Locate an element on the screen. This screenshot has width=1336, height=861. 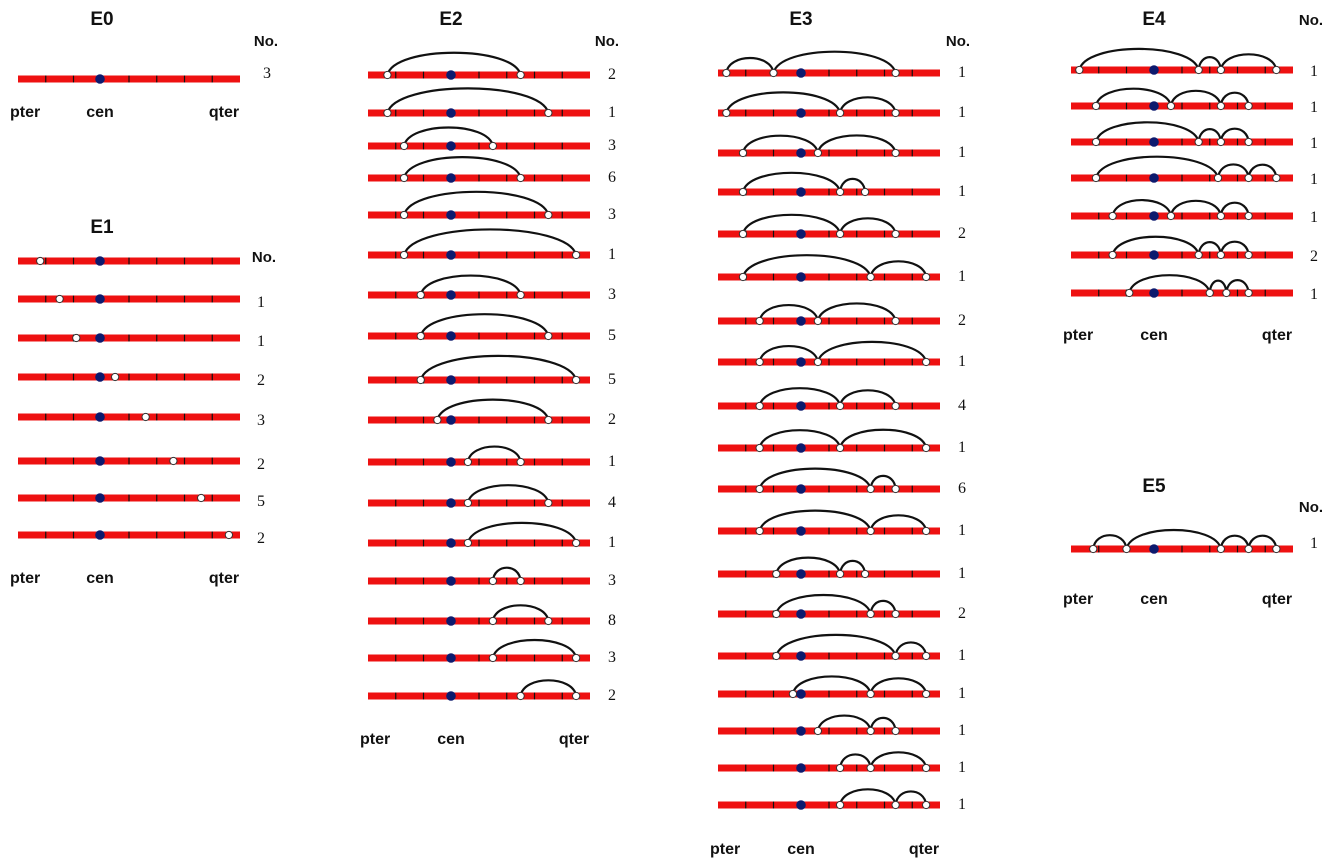
cen-label: cen is located at coordinates (1154, 335).